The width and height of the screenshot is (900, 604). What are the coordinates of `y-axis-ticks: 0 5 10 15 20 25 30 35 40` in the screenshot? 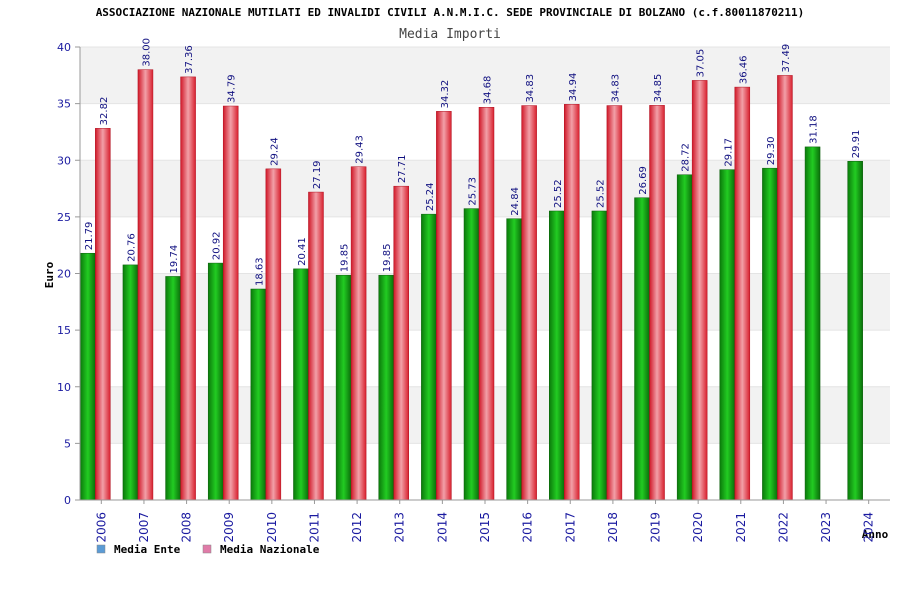 It's located at (64, 274).